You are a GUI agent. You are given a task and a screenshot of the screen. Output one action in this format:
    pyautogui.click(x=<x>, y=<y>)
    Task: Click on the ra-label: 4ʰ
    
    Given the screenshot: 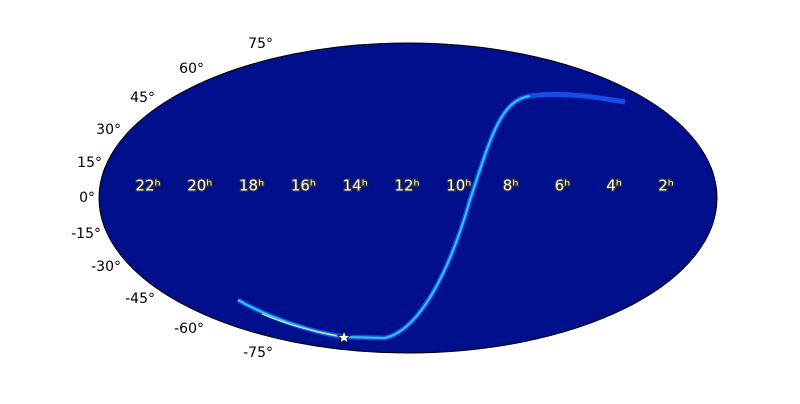 What is the action you would take?
    pyautogui.click(x=614, y=186)
    